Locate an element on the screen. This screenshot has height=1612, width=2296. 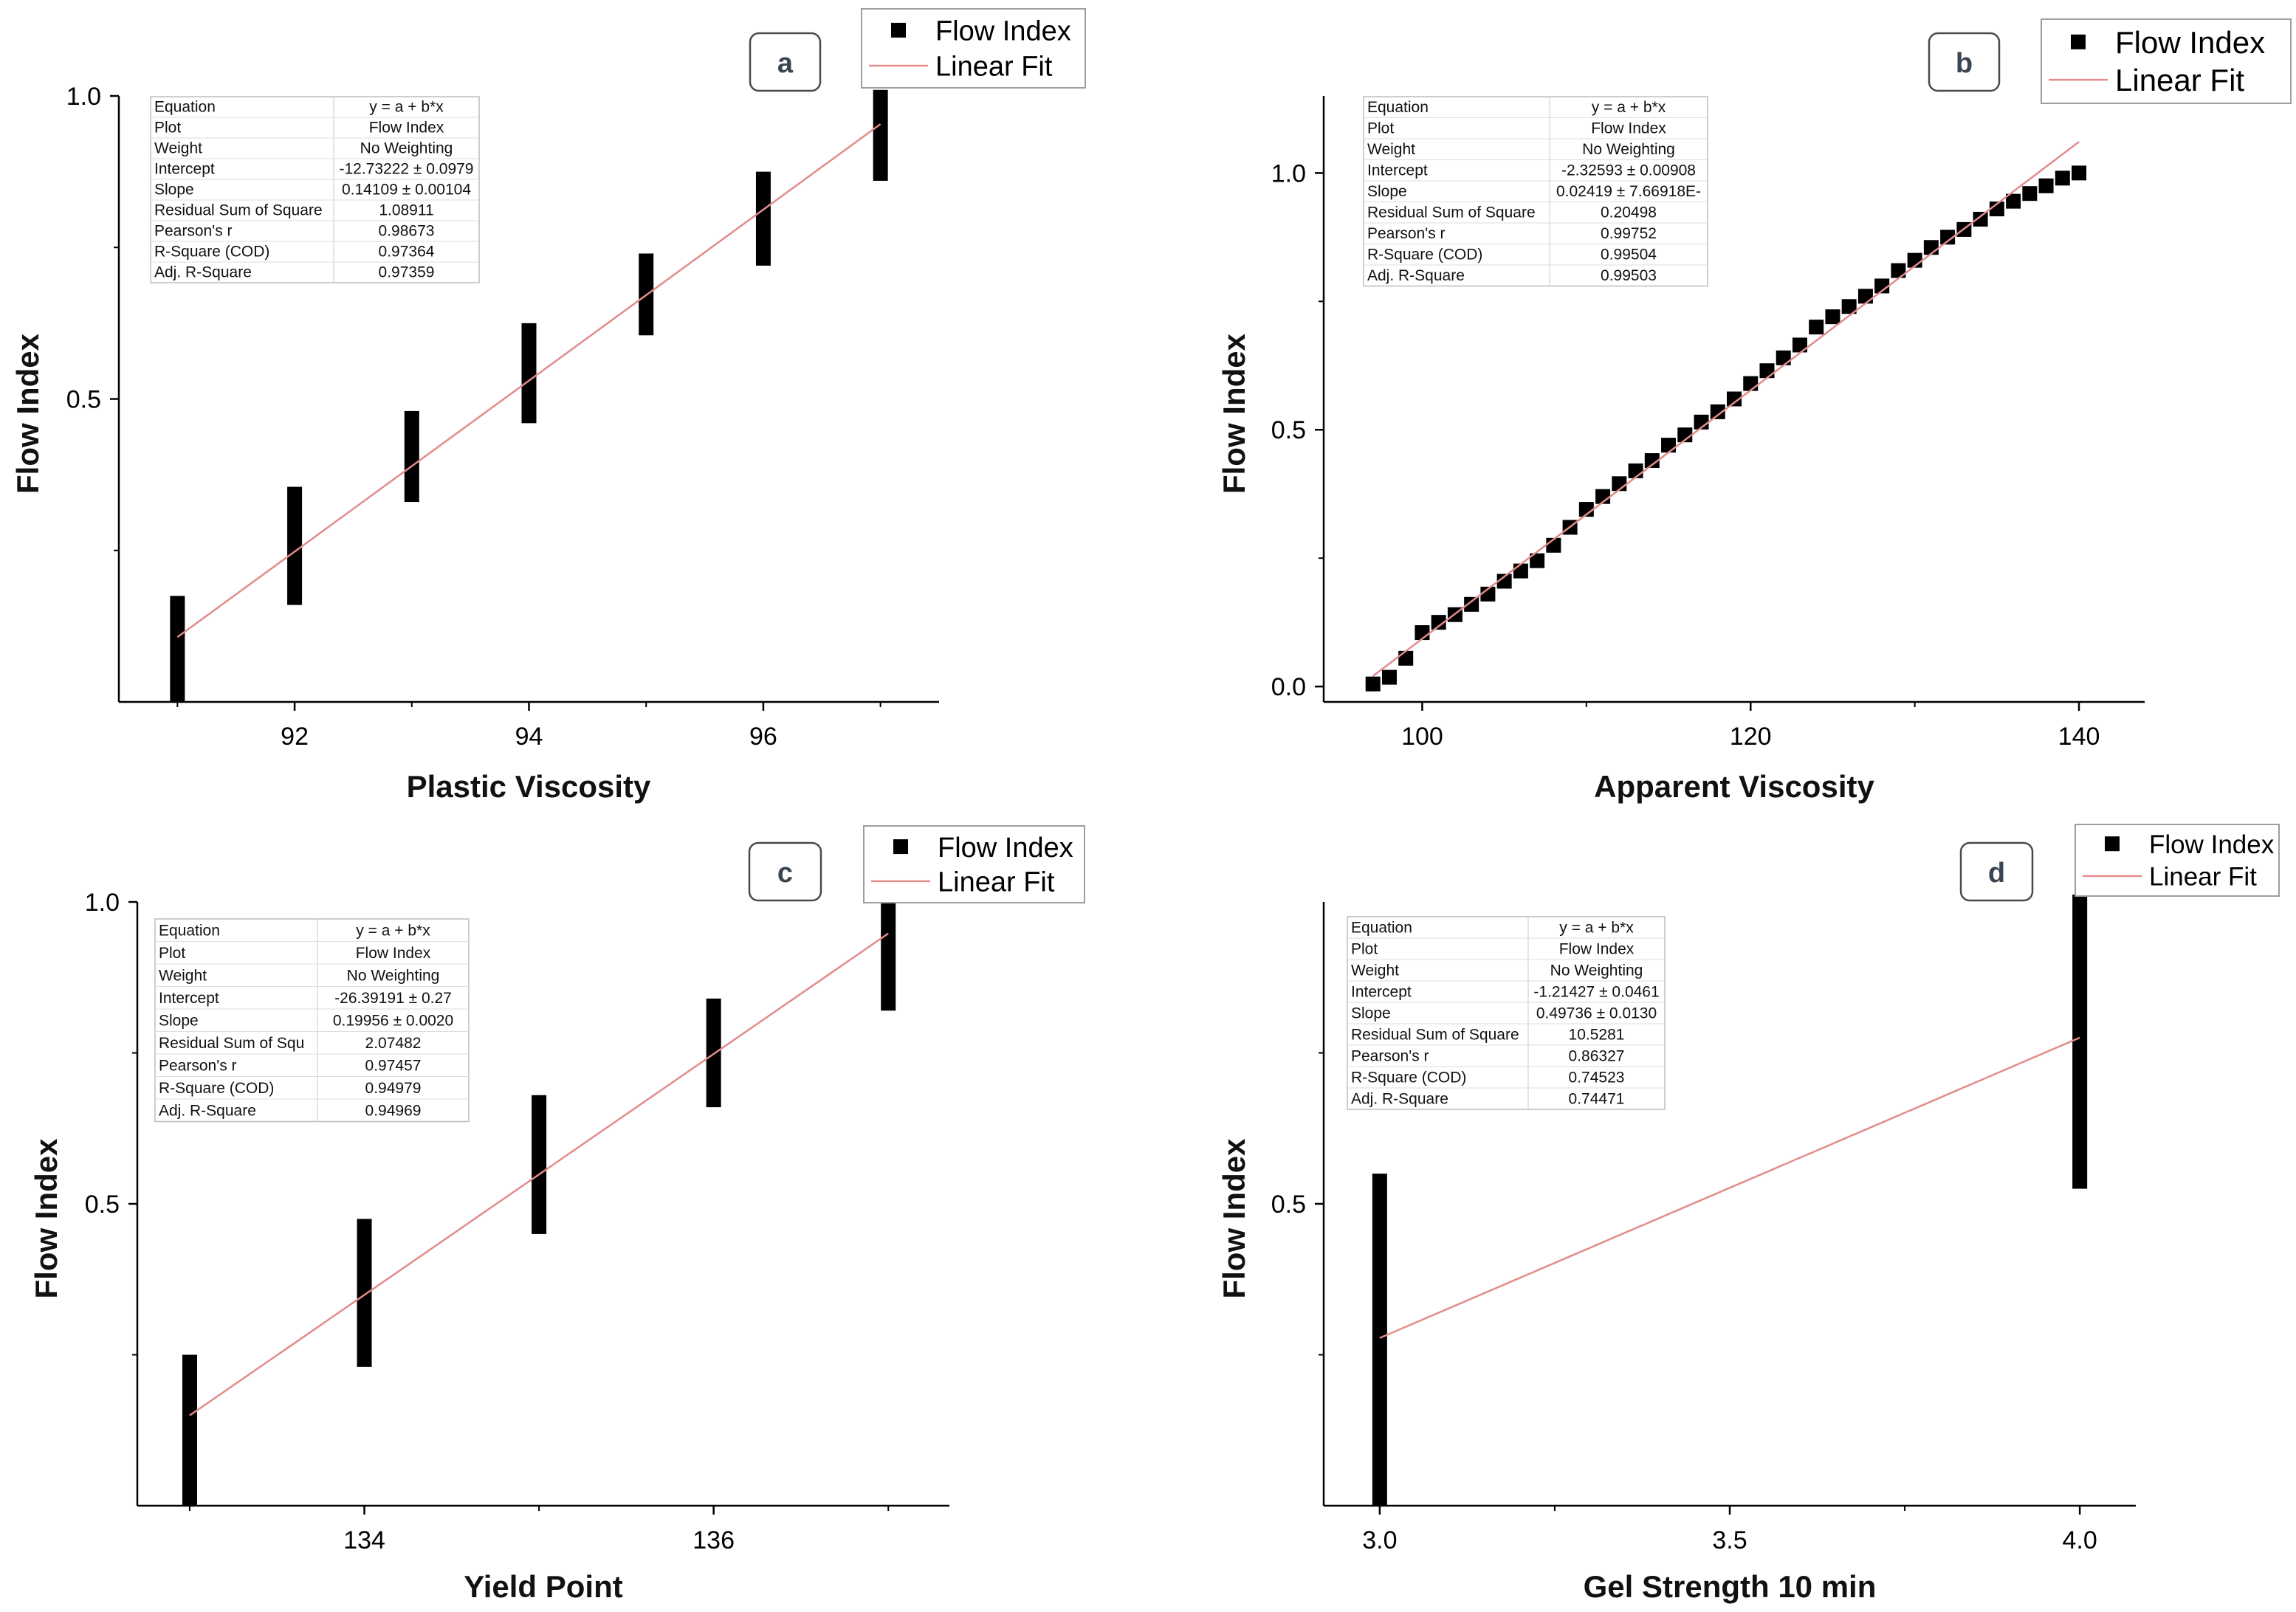
x-tick-label: 92 is located at coordinates (295, 737).